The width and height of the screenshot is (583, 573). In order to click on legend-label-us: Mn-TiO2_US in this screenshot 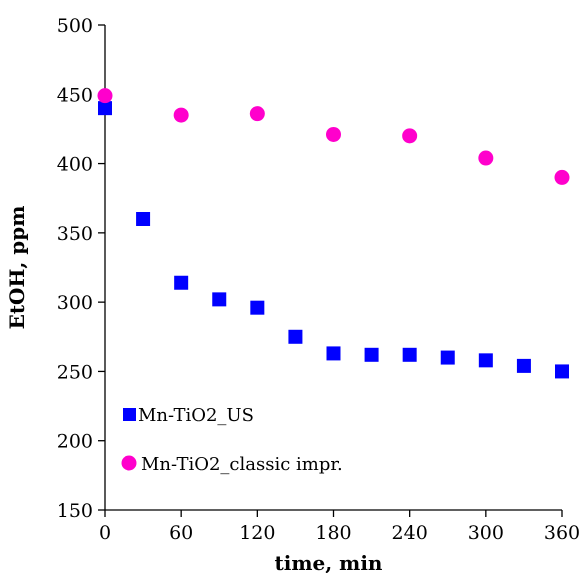, I will do `click(196, 415)`.